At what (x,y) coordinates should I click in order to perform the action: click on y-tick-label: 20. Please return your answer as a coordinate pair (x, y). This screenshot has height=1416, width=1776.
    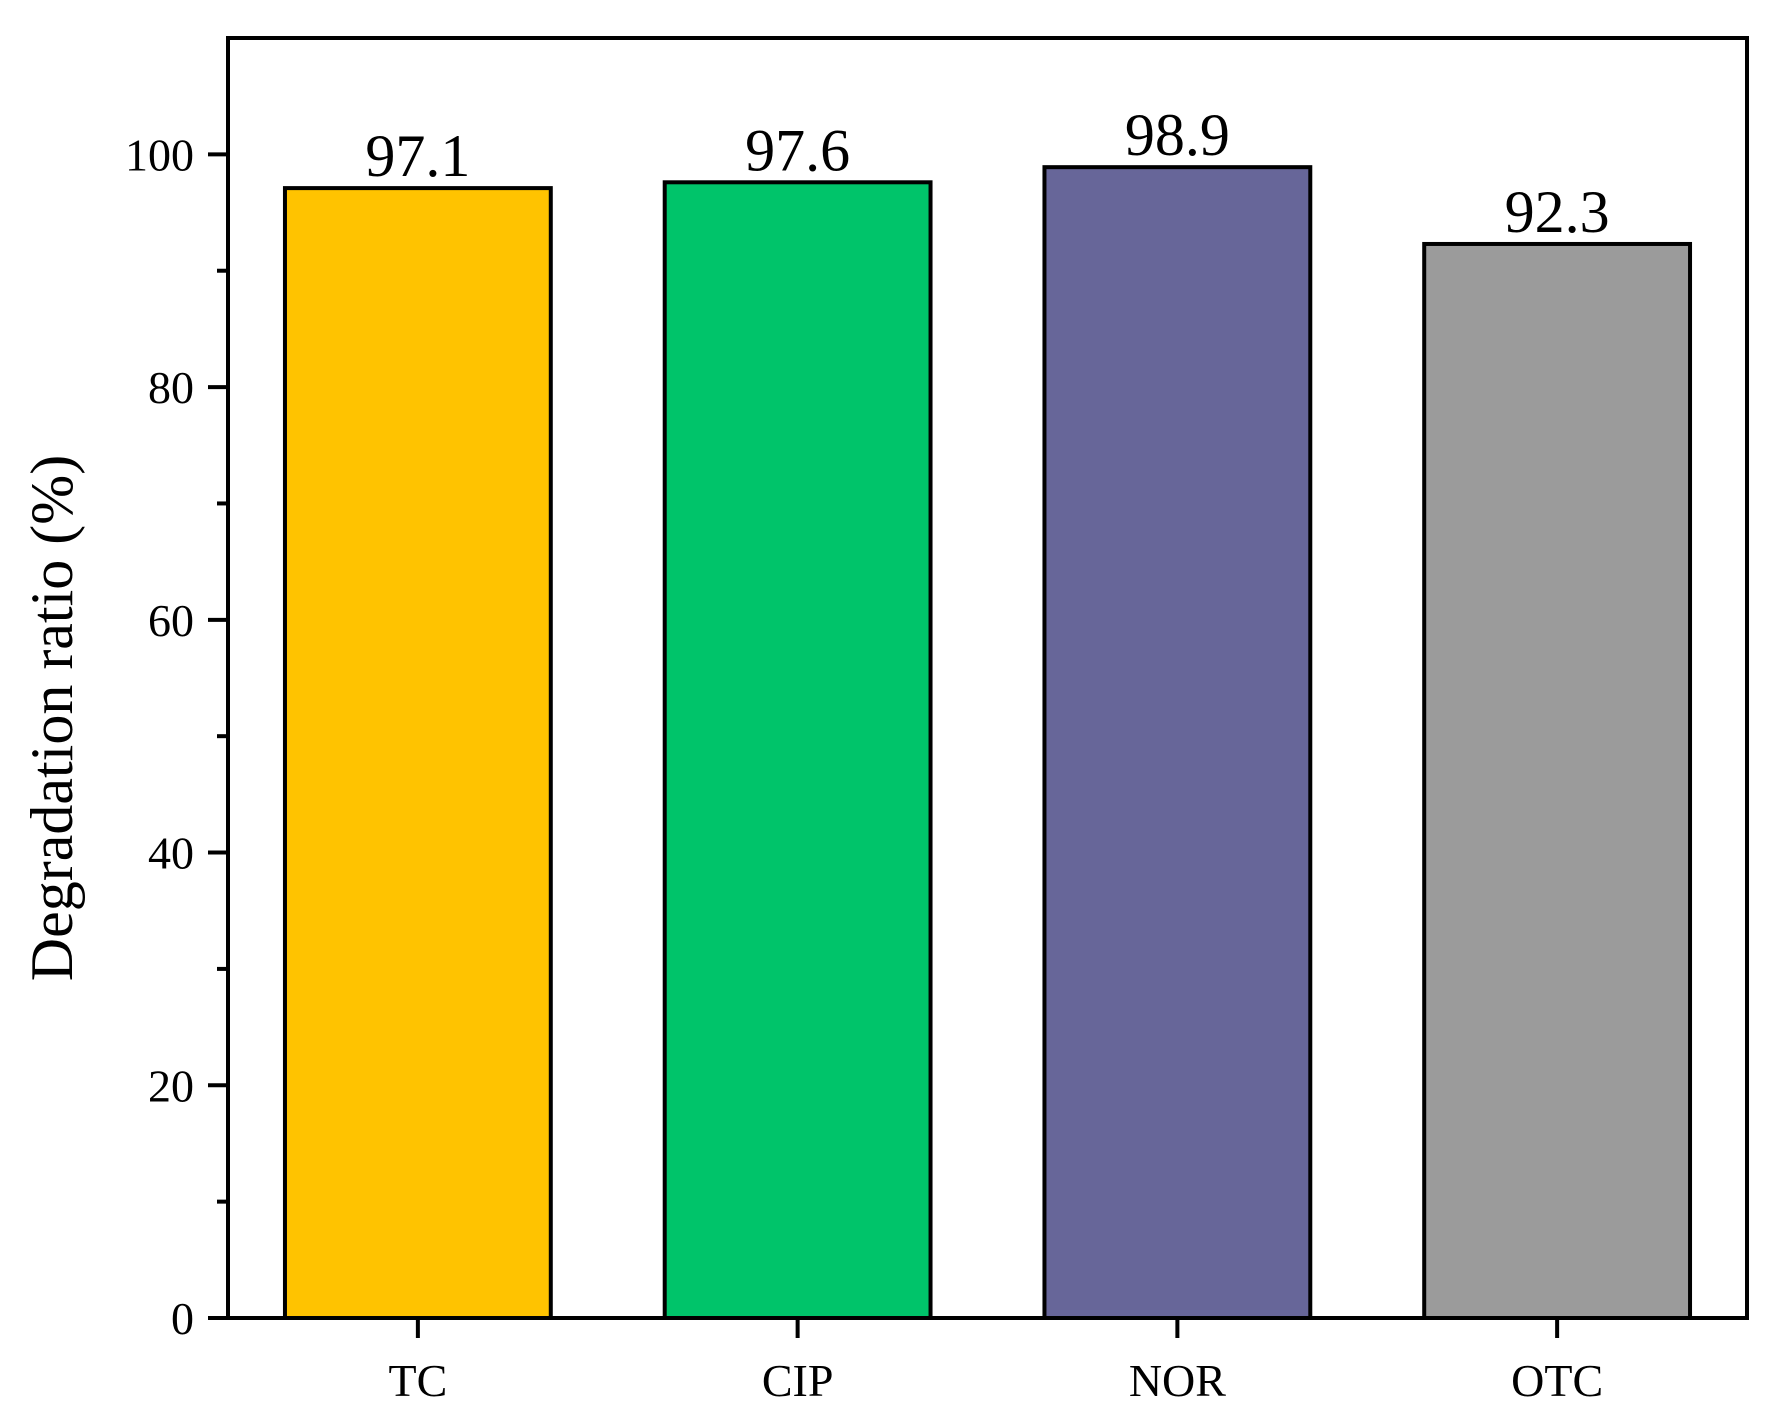
    Looking at the image, I should click on (171, 1085).